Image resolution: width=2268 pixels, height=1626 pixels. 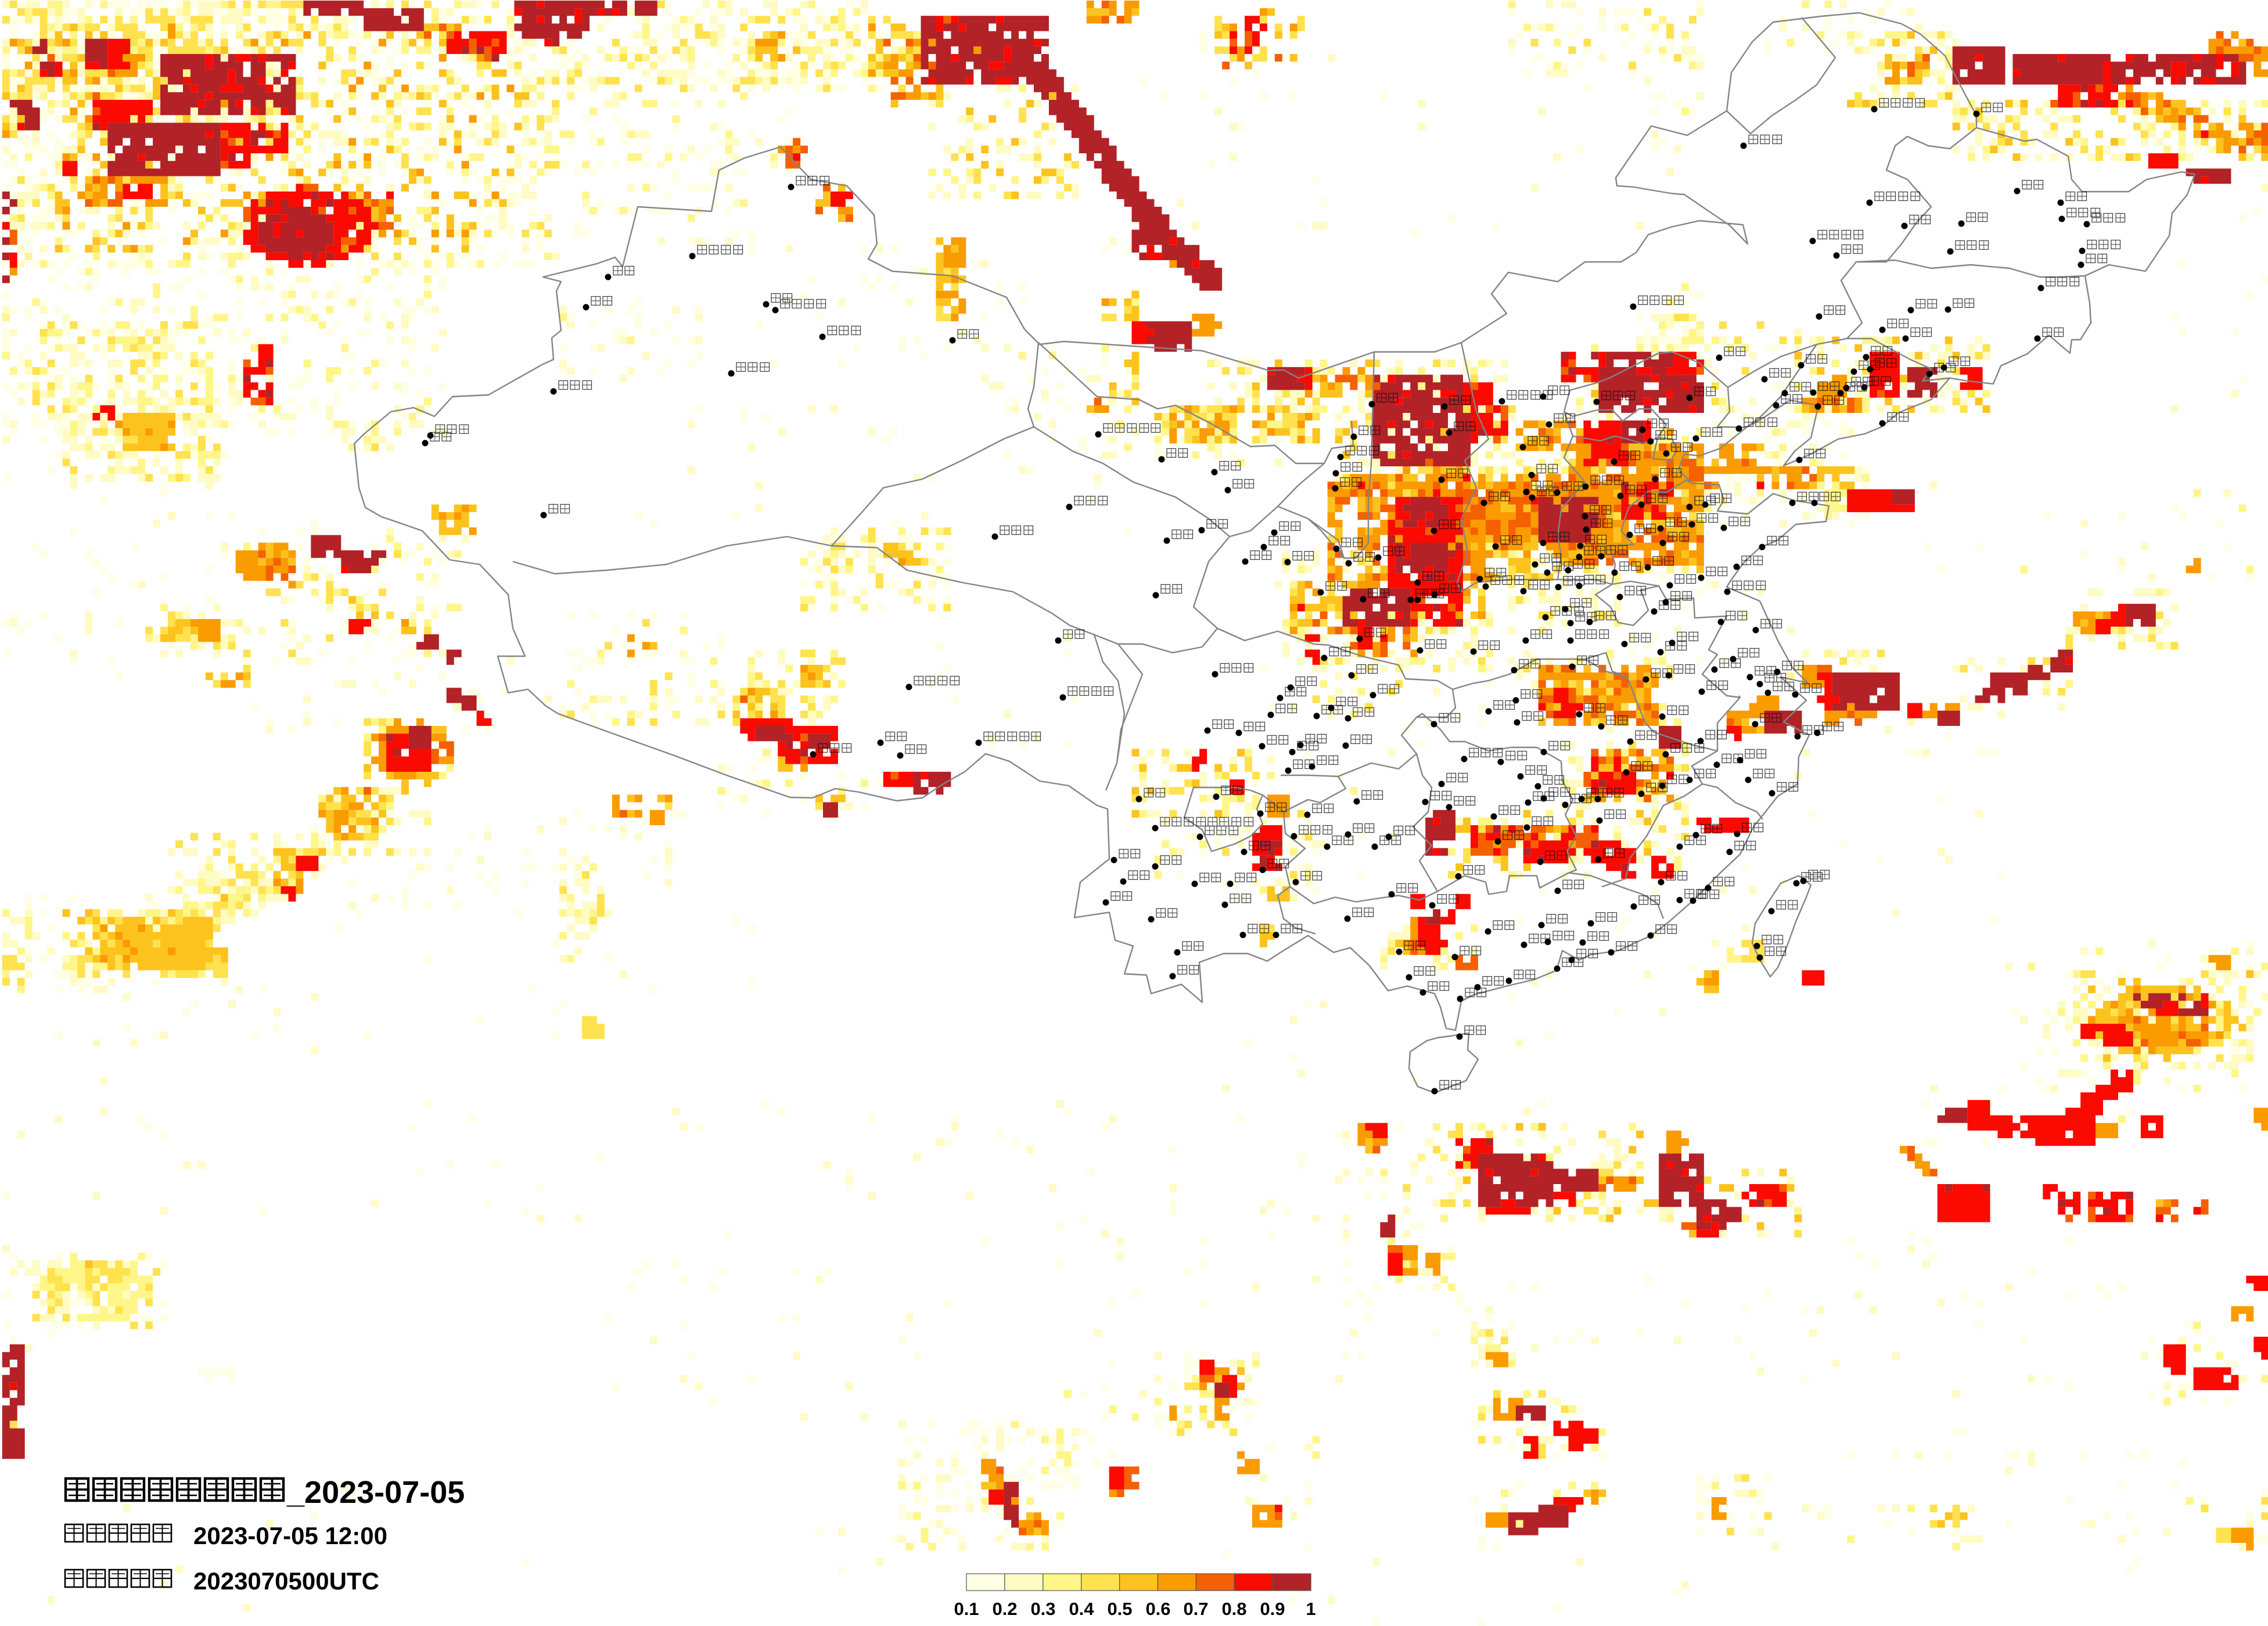 I want to click on svg-text: 0.2, so click(x=1004, y=1609).